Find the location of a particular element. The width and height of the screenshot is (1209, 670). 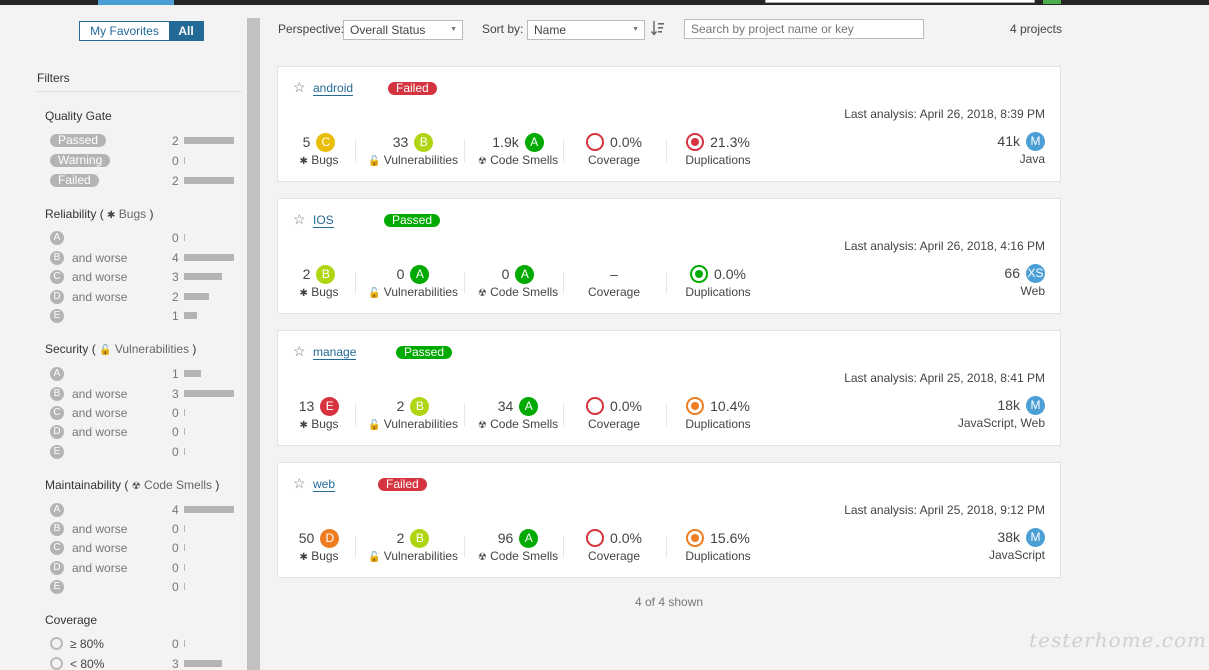

vulnerabilities-label: Vulnerabilities is located at coordinates (421, 556).